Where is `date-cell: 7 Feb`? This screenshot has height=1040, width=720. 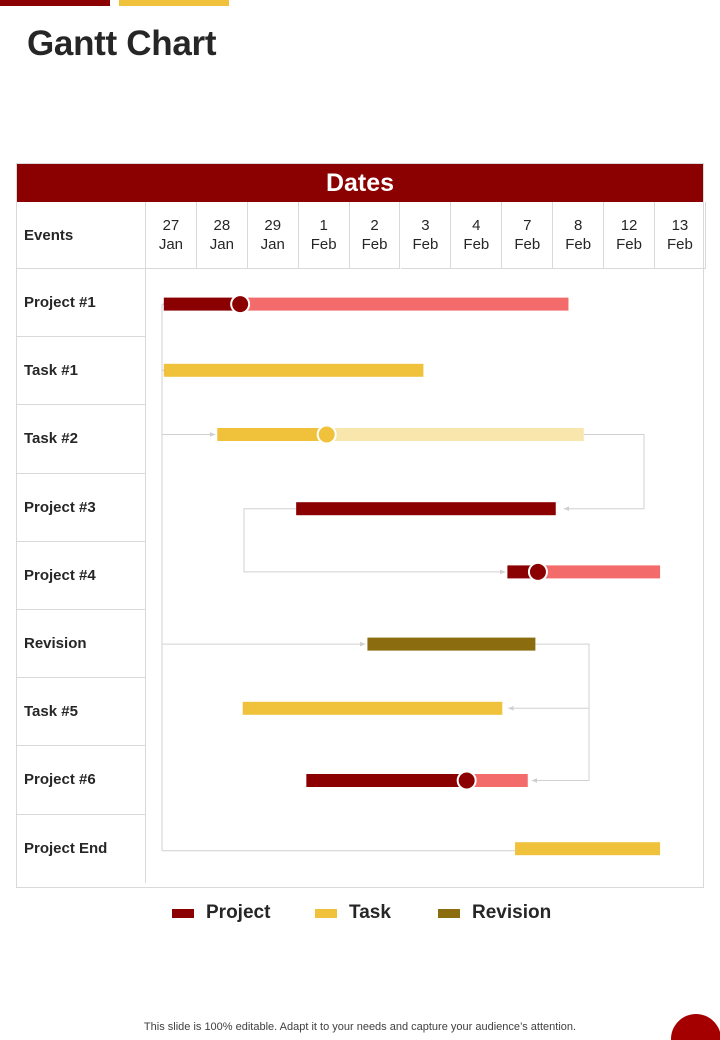
date-cell: 7 Feb is located at coordinates (528, 235).